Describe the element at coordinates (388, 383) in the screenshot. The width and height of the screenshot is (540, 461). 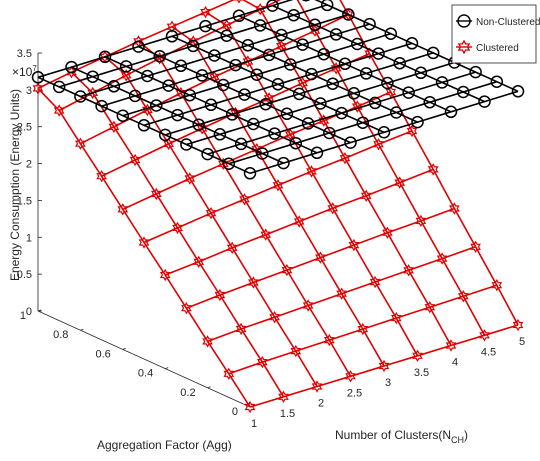
I see `x-tick-label: 3` at that location.